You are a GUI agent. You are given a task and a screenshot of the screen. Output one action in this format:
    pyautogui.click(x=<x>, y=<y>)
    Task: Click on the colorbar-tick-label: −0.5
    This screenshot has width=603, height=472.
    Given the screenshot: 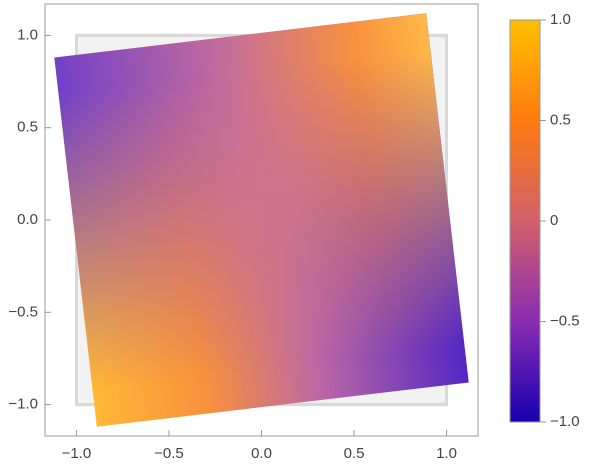 What is the action you would take?
    pyautogui.click(x=565, y=320)
    